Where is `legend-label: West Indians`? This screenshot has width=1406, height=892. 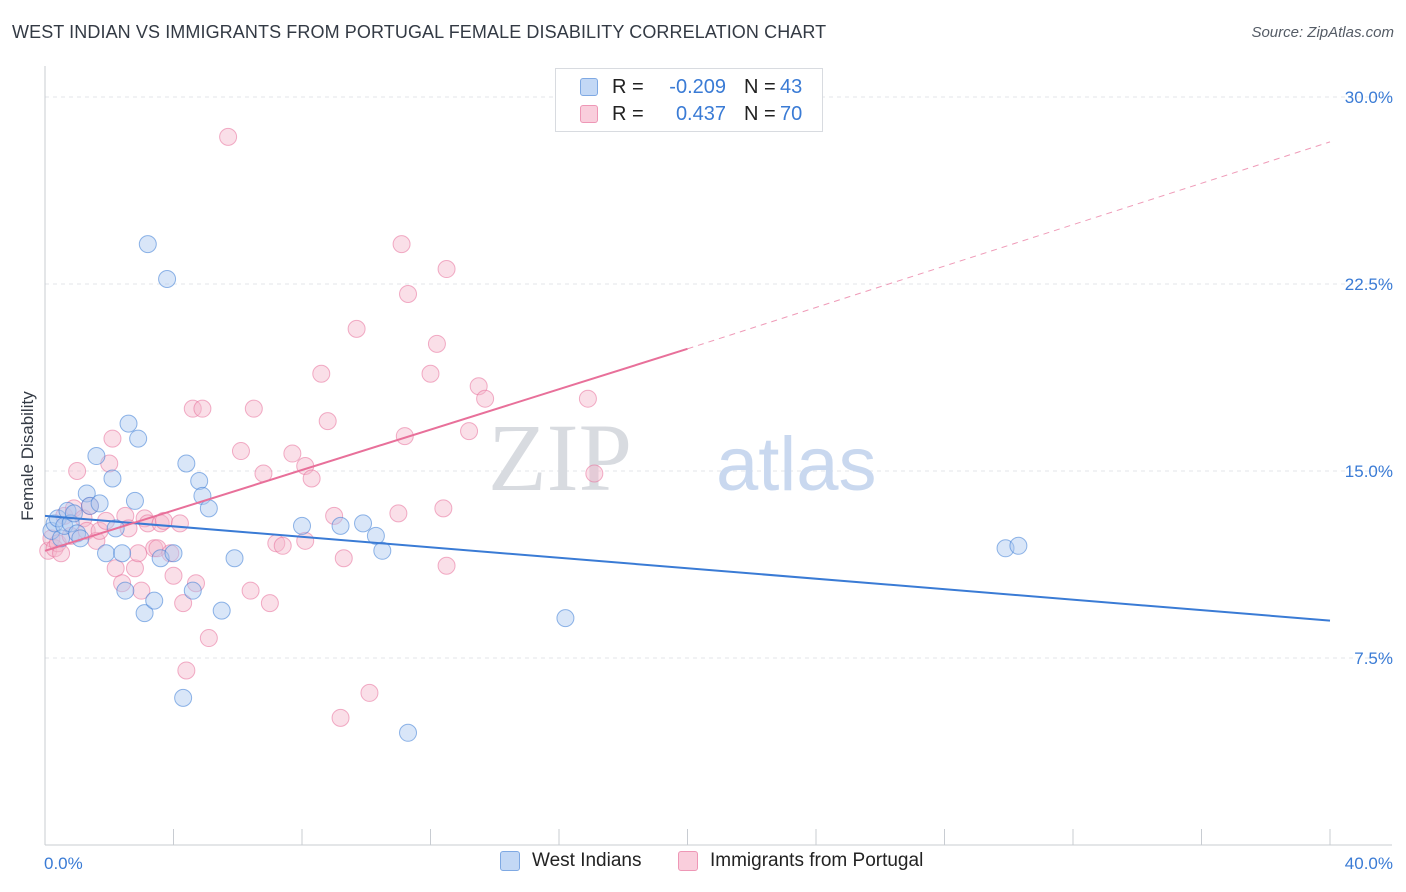
legend-label: West Indians is located at coordinates (587, 860).